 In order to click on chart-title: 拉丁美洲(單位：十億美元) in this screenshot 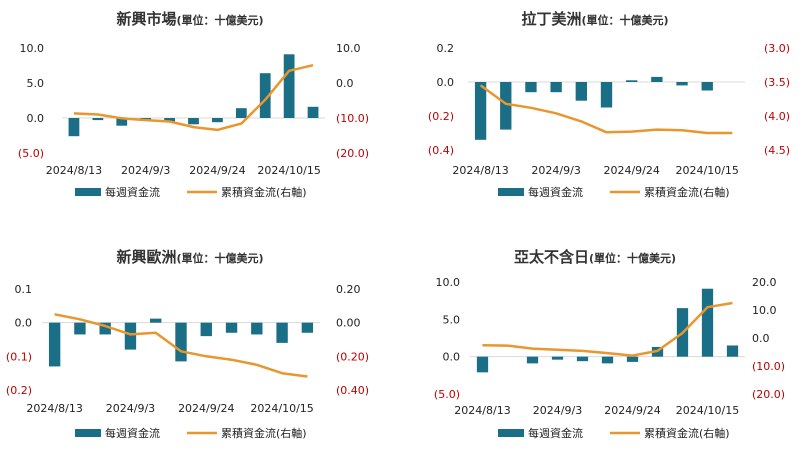, I will do `click(594, 19)`.